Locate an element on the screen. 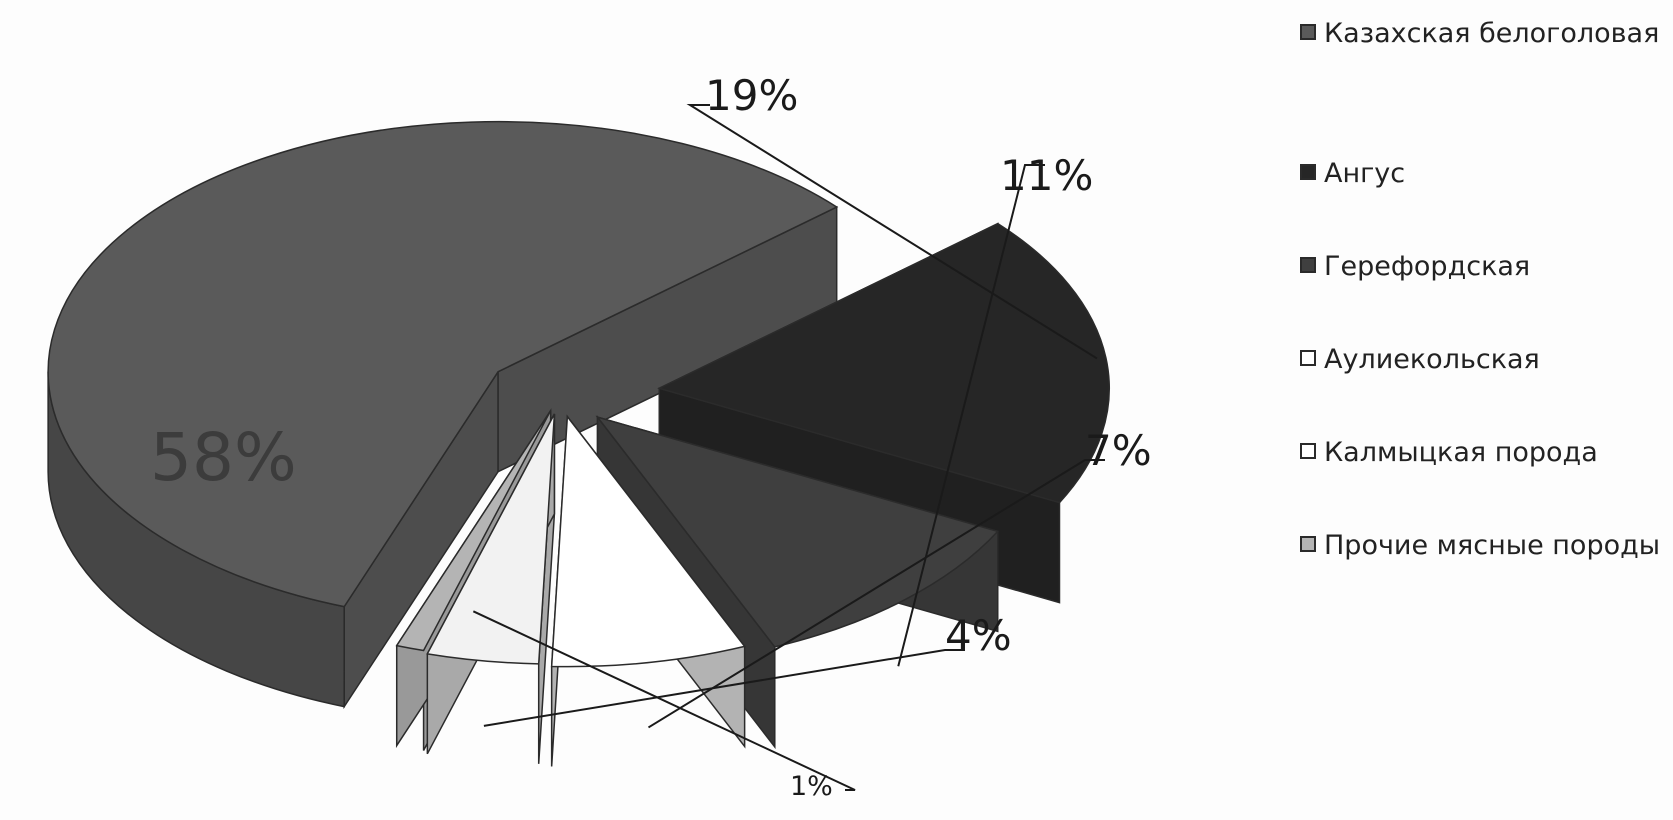  data-label: 58% is located at coordinates (223, 457).